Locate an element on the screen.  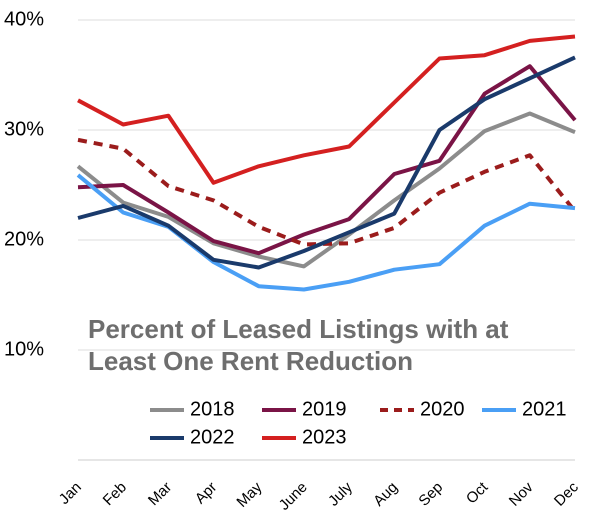
x-tick-label: Aug is located at coordinates (385, 494).